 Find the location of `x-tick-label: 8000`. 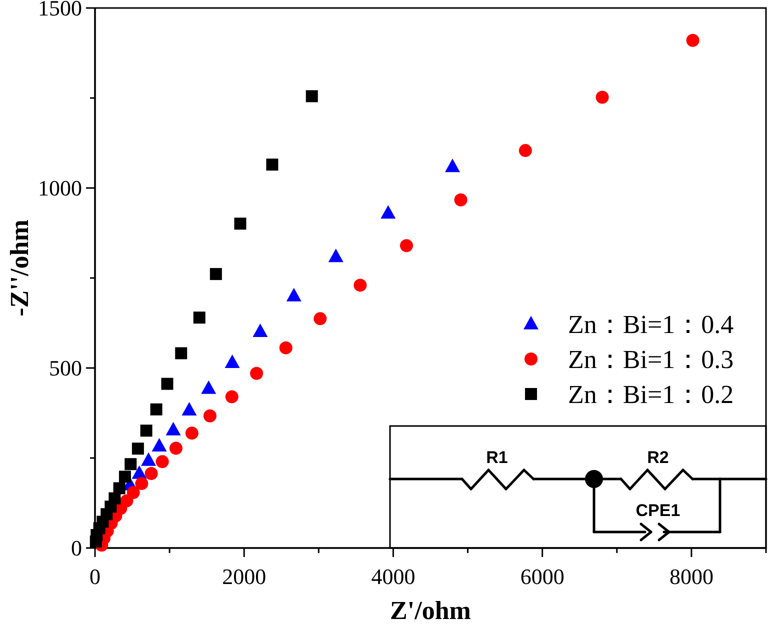

x-tick-label: 8000 is located at coordinates (691, 576).